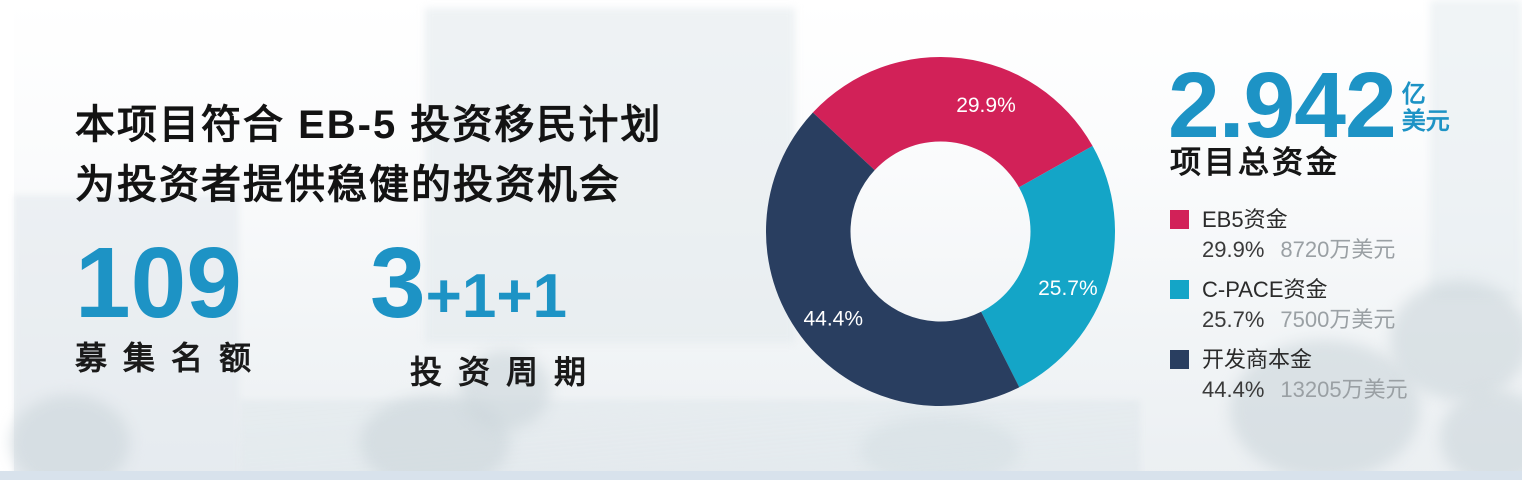 This screenshot has width=1522, height=480. What do you see at coordinates (1179, 359) in the screenshot?
I see `legend-swatch-navy` at bounding box center [1179, 359].